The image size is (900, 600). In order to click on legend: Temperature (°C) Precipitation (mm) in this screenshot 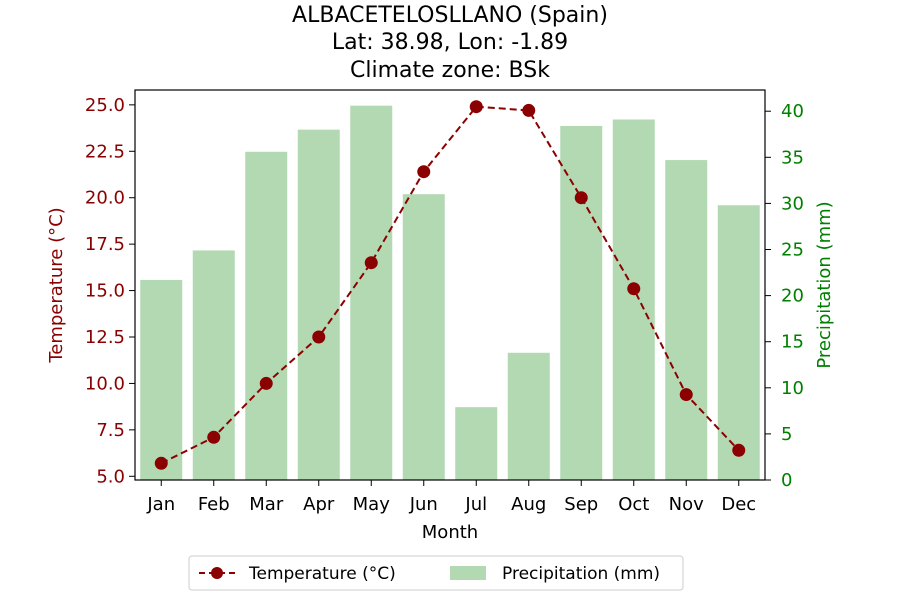, I will do `click(436, 573)`.